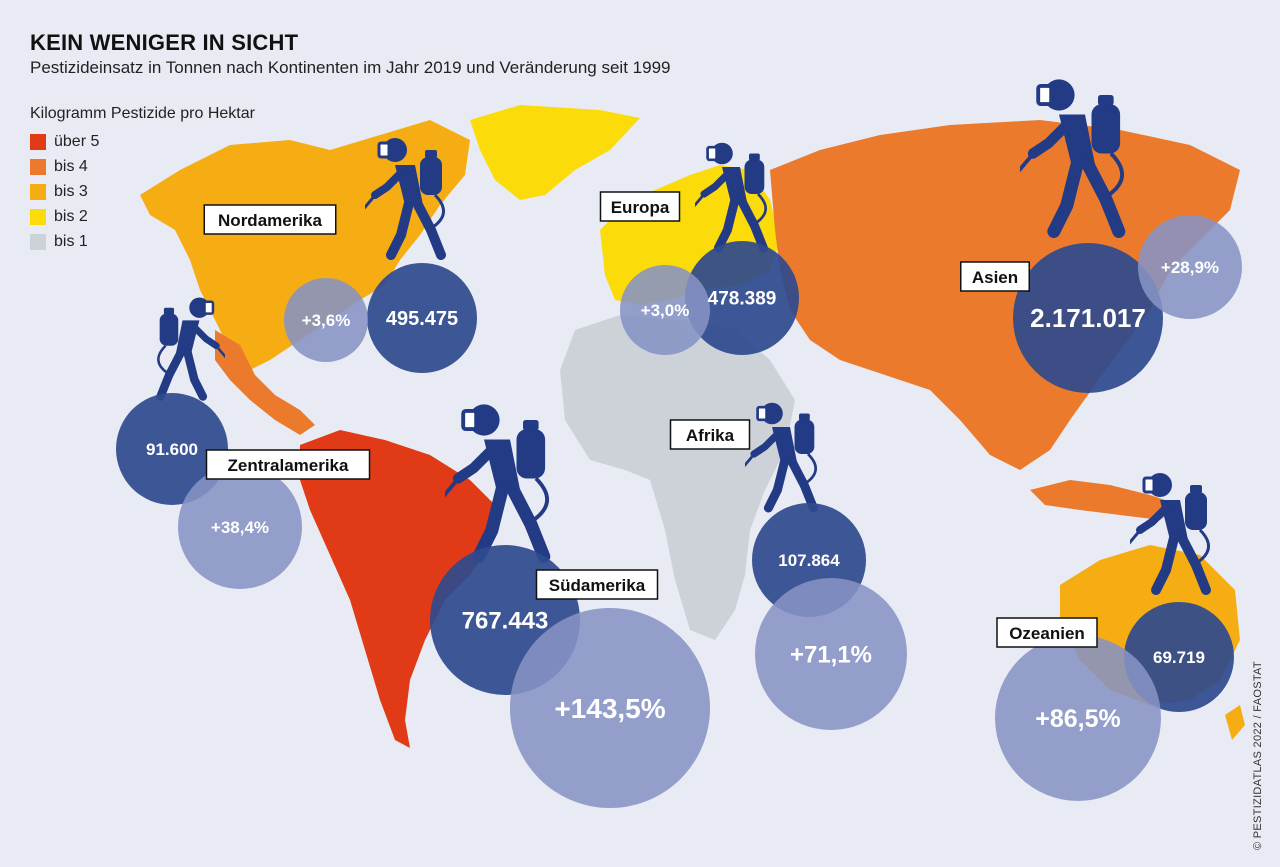 This screenshot has height=867, width=1280. Describe the element at coordinates (142, 216) in the screenshot. I see `legend-item: bis 2` at that location.